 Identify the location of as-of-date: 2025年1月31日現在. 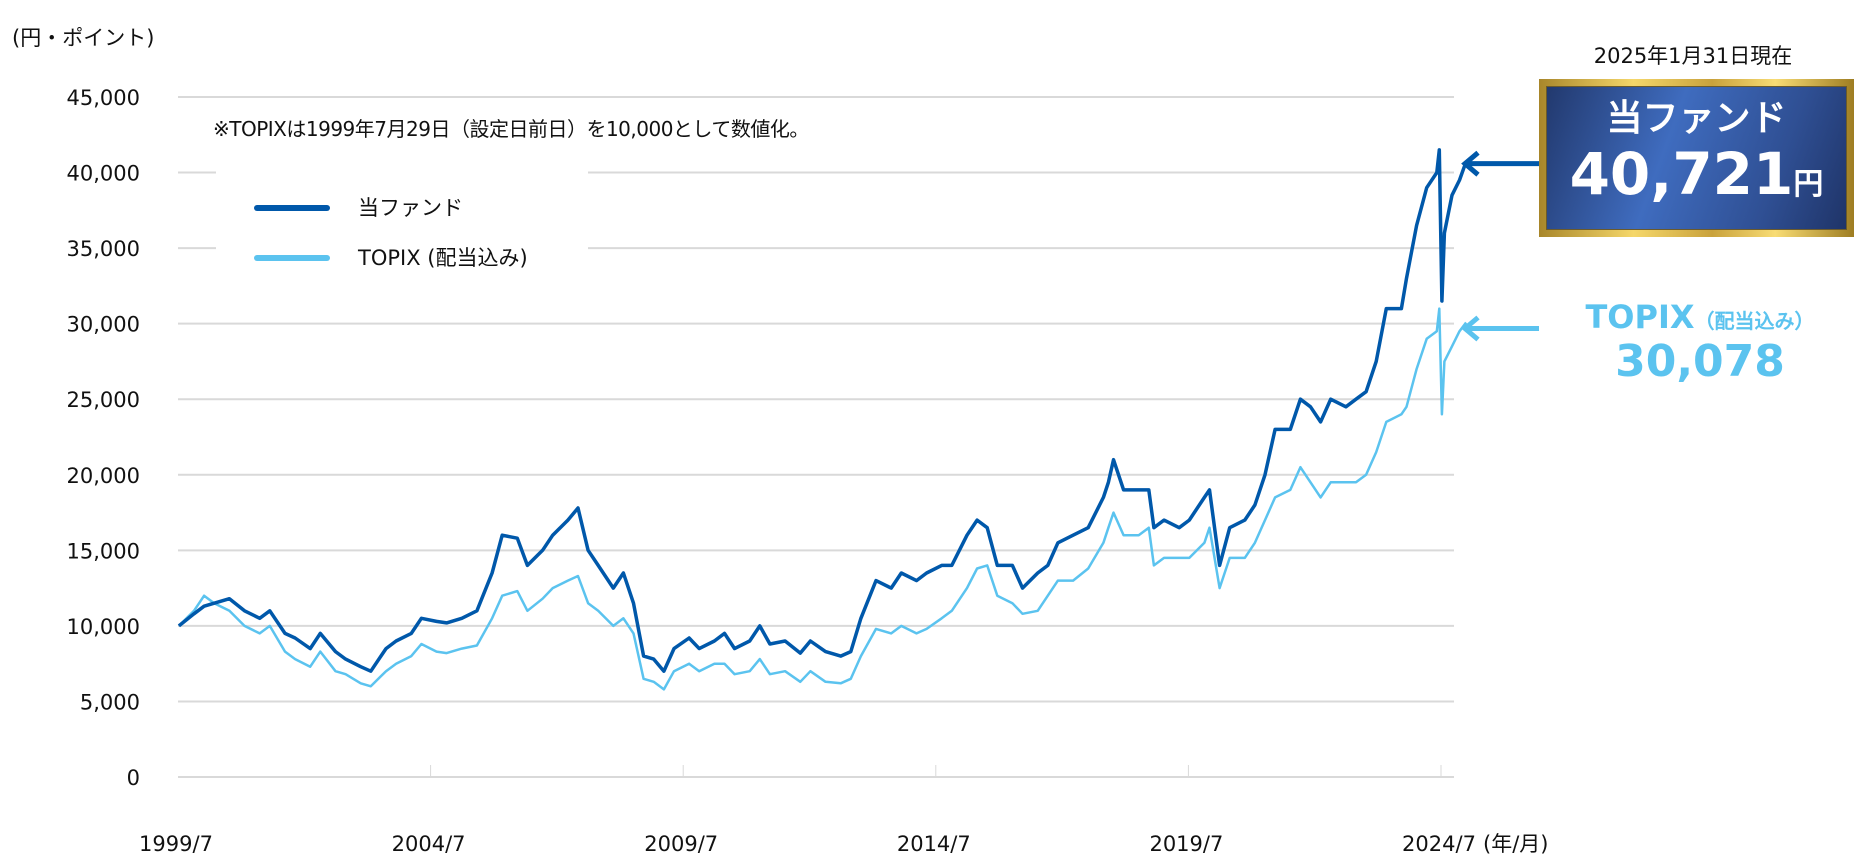
(1693, 56).